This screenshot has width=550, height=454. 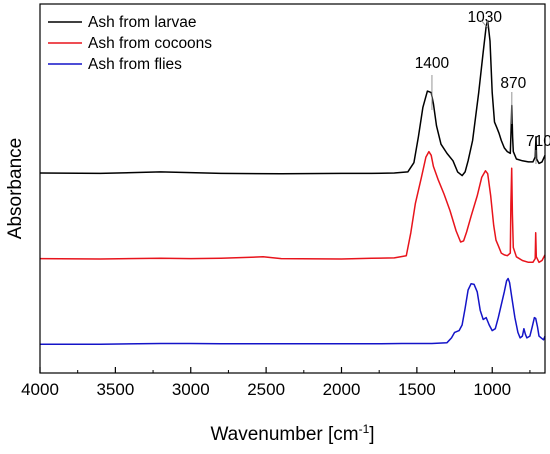 I want to click on x-tick-label: 3000, so click(x=191, y=389).